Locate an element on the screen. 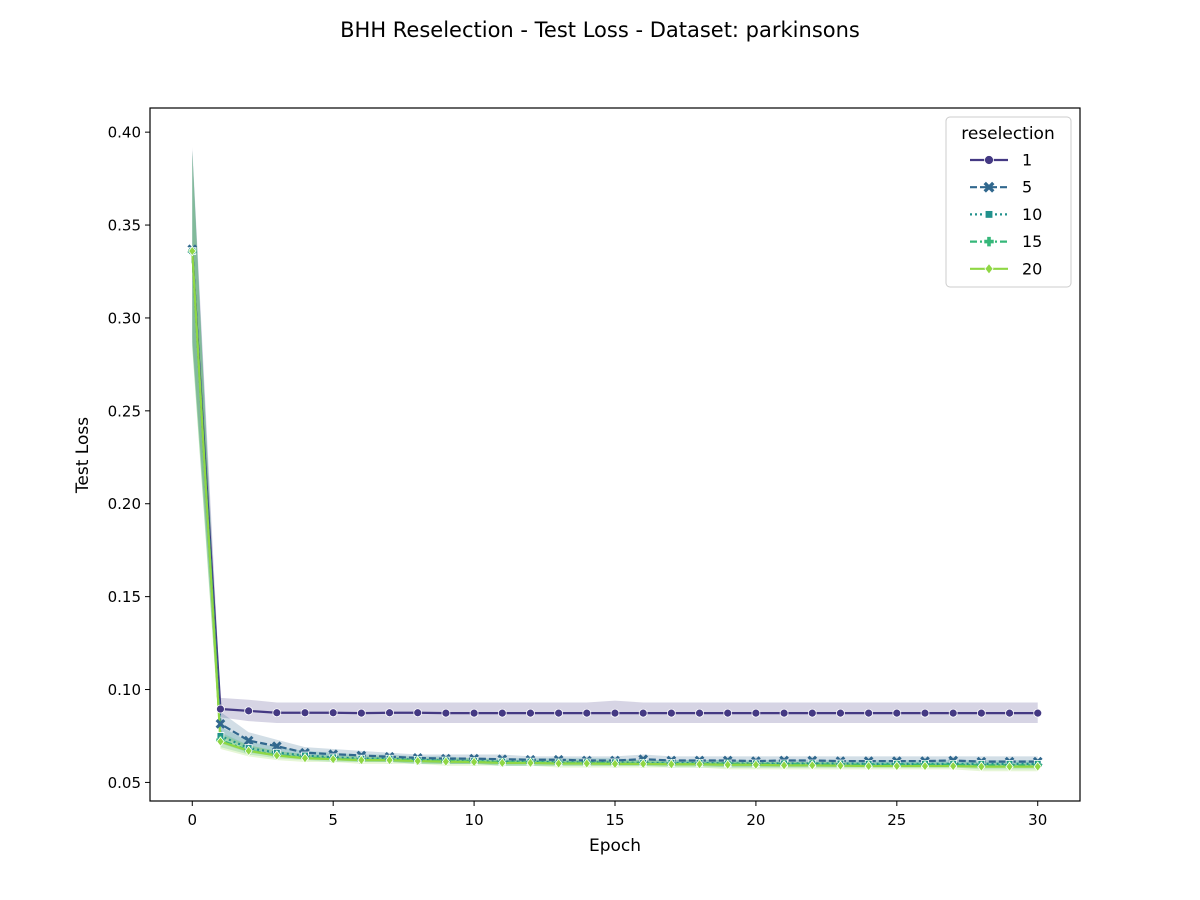 The height and width of the screenshot is (900, 1200). x-axis-label: Epoch is located at coordinates (615, 846).